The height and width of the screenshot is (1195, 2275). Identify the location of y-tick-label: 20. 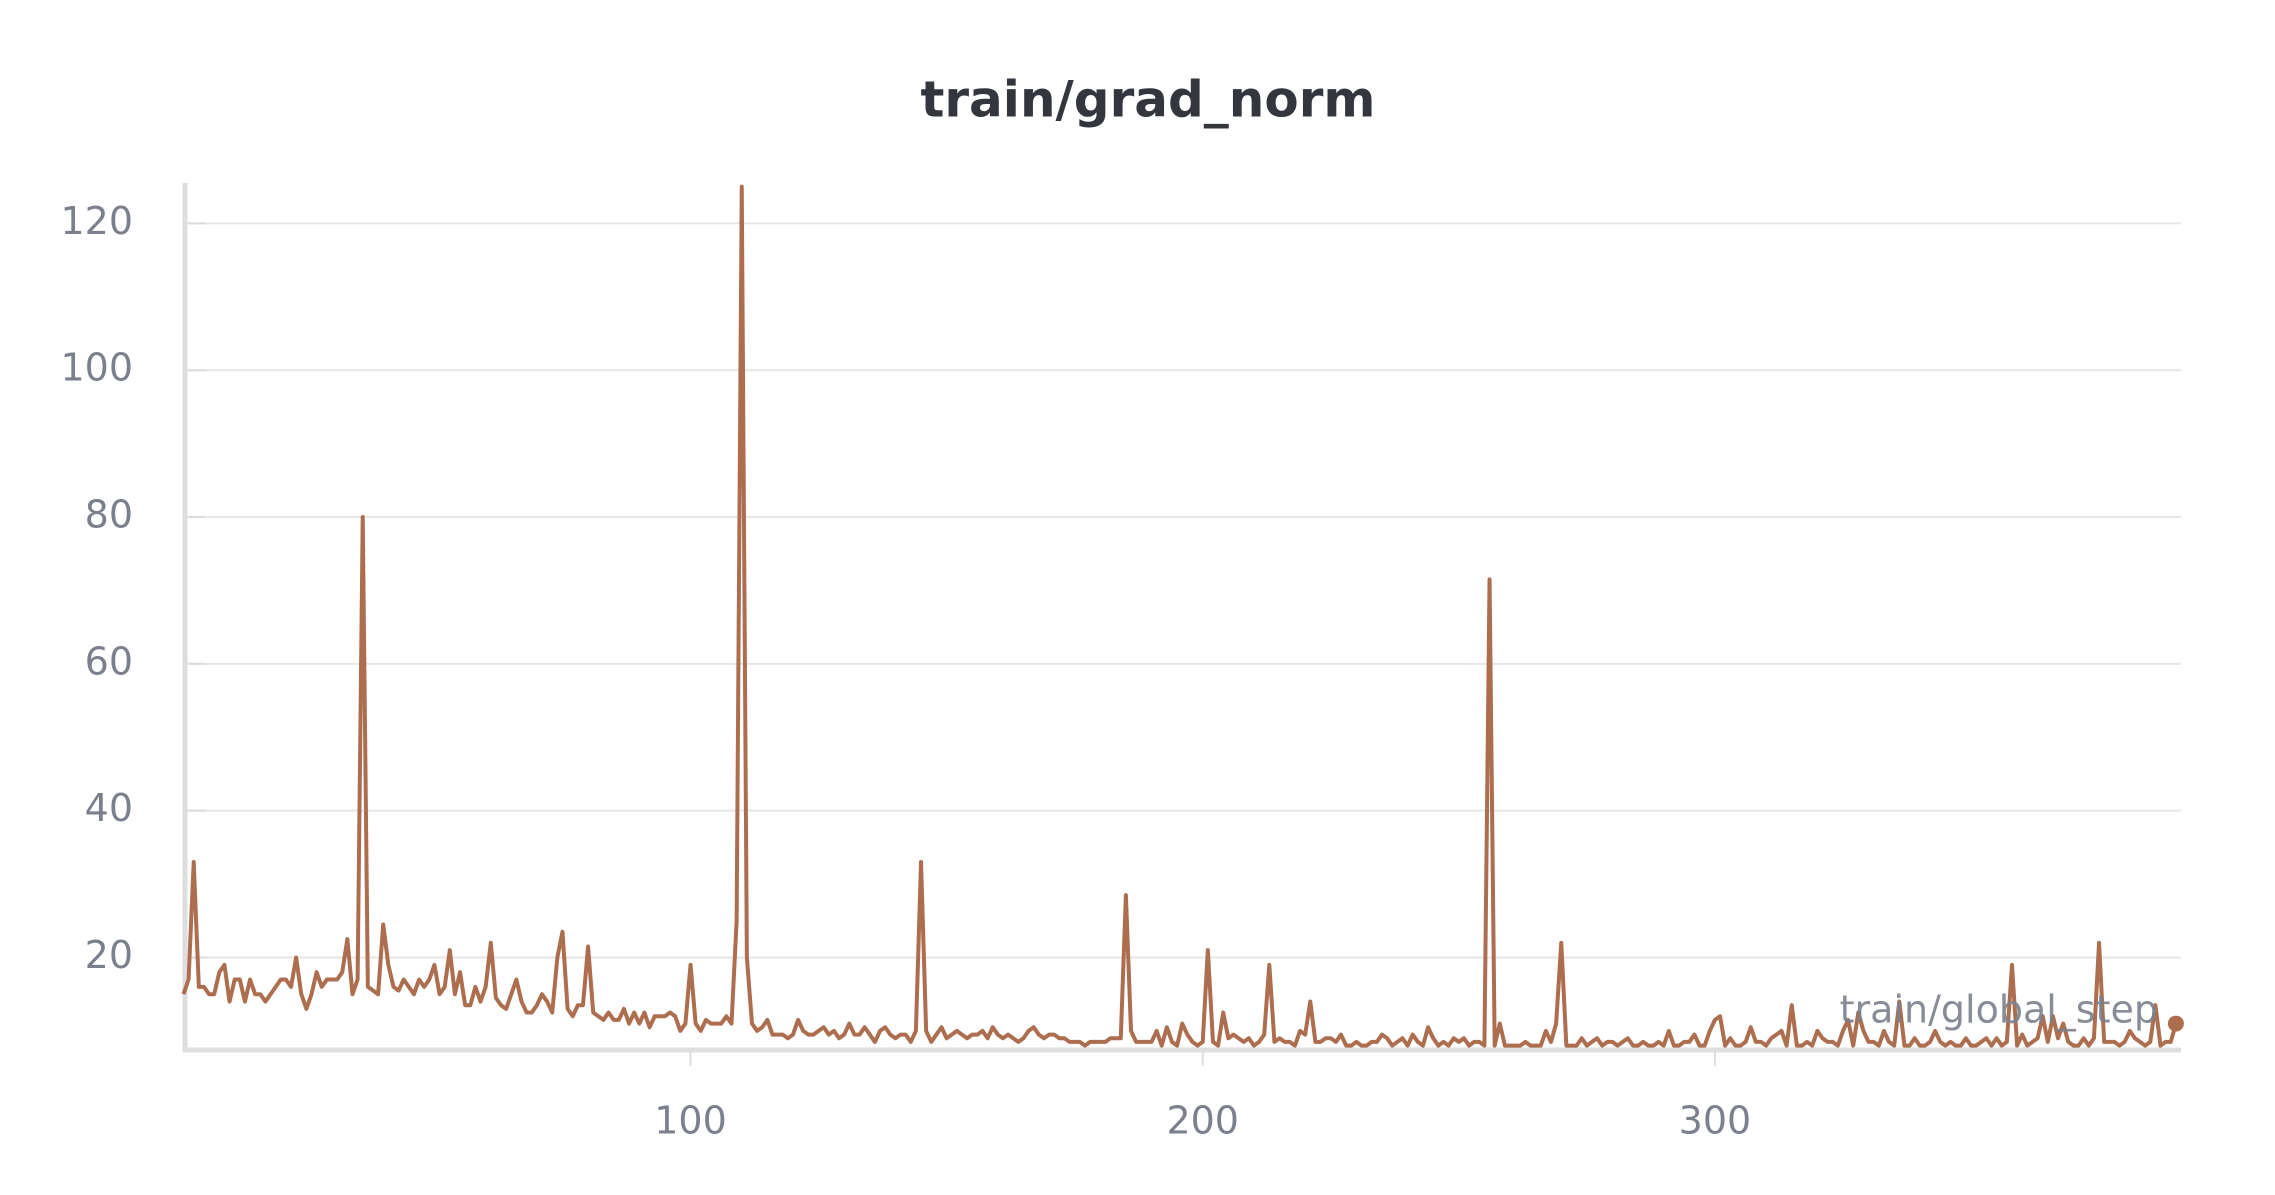
(109, 955).